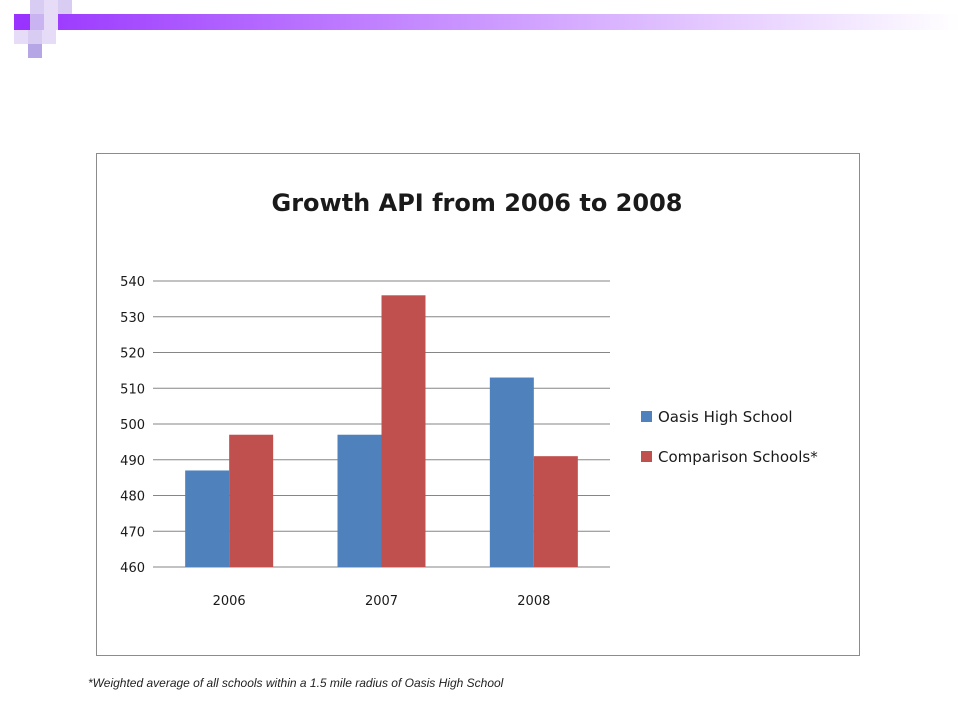  What do you see at coordinates (403, 431) in the screenshot?
I see `bar-comparison-2007` at bounding box center [403, 431].